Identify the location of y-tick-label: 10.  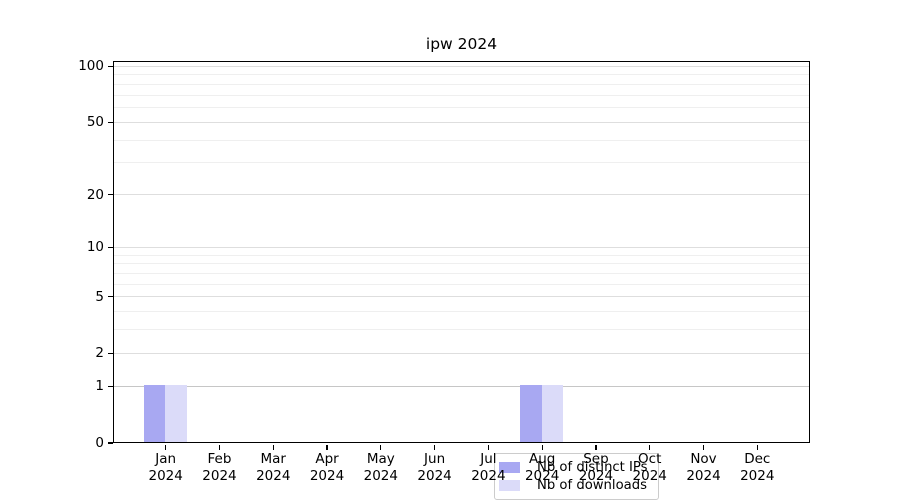
(95, 247).